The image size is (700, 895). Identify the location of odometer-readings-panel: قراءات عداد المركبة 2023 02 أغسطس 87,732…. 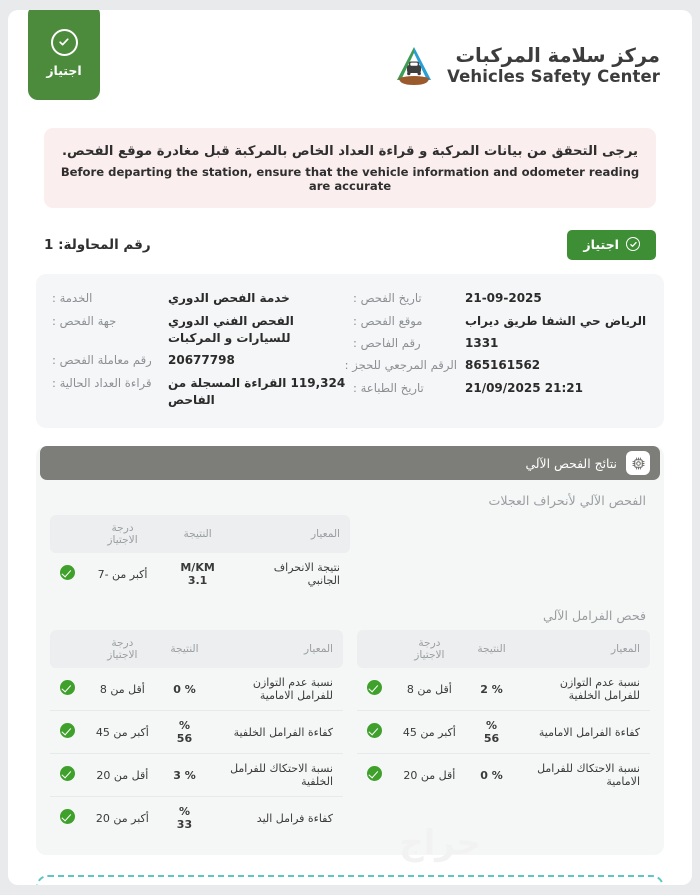
(350, 880).